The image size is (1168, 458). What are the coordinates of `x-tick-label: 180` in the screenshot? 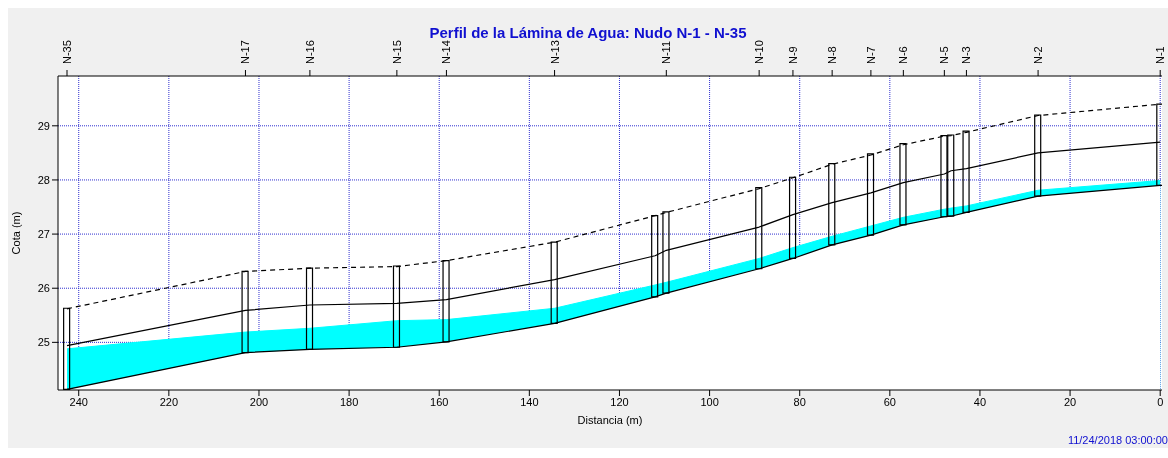 It's located at (349, 401).